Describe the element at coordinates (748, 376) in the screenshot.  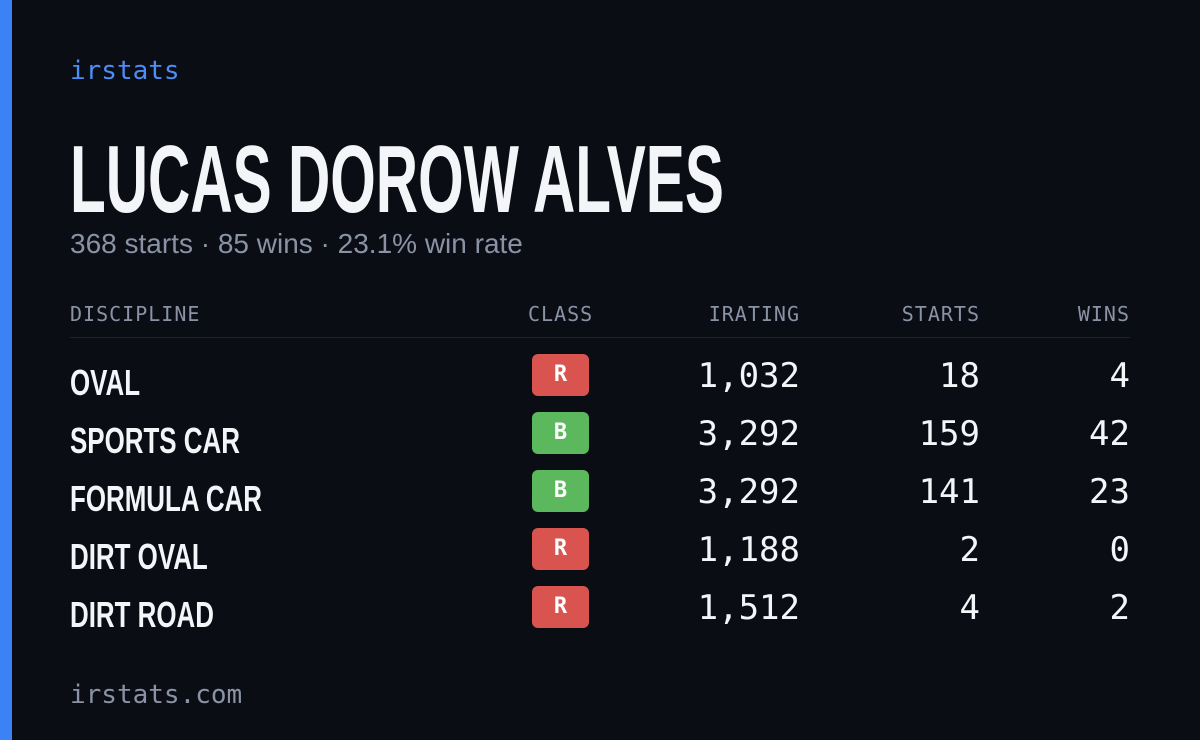
I see `irating: 1,032` at that location.